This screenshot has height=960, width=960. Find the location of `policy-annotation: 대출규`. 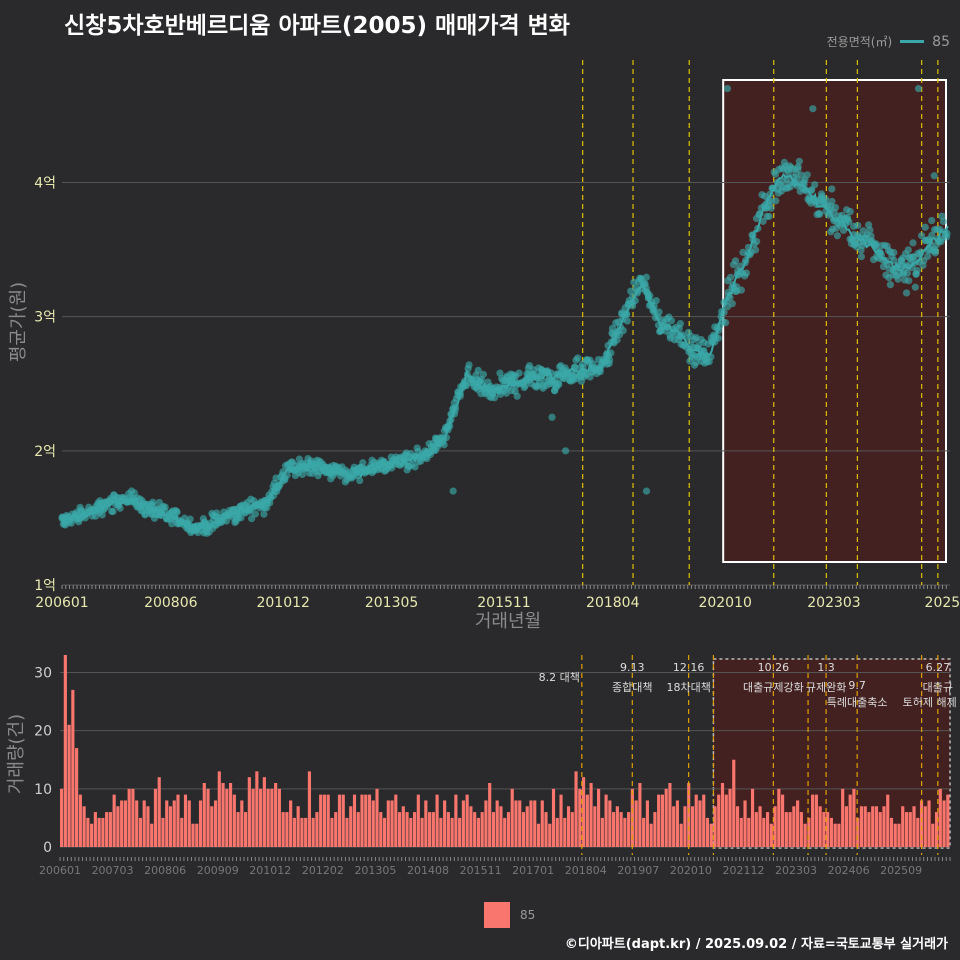

policy-annotation: 대출규 is located at coordinates (938, 687).